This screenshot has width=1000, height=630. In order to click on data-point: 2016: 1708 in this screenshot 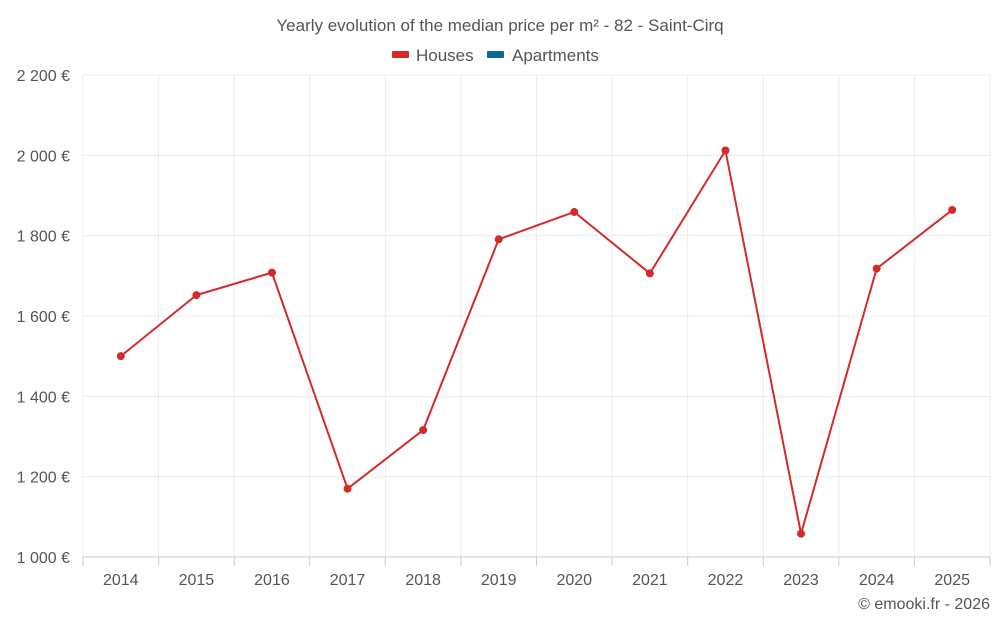, I will do `click(271, 272)`.